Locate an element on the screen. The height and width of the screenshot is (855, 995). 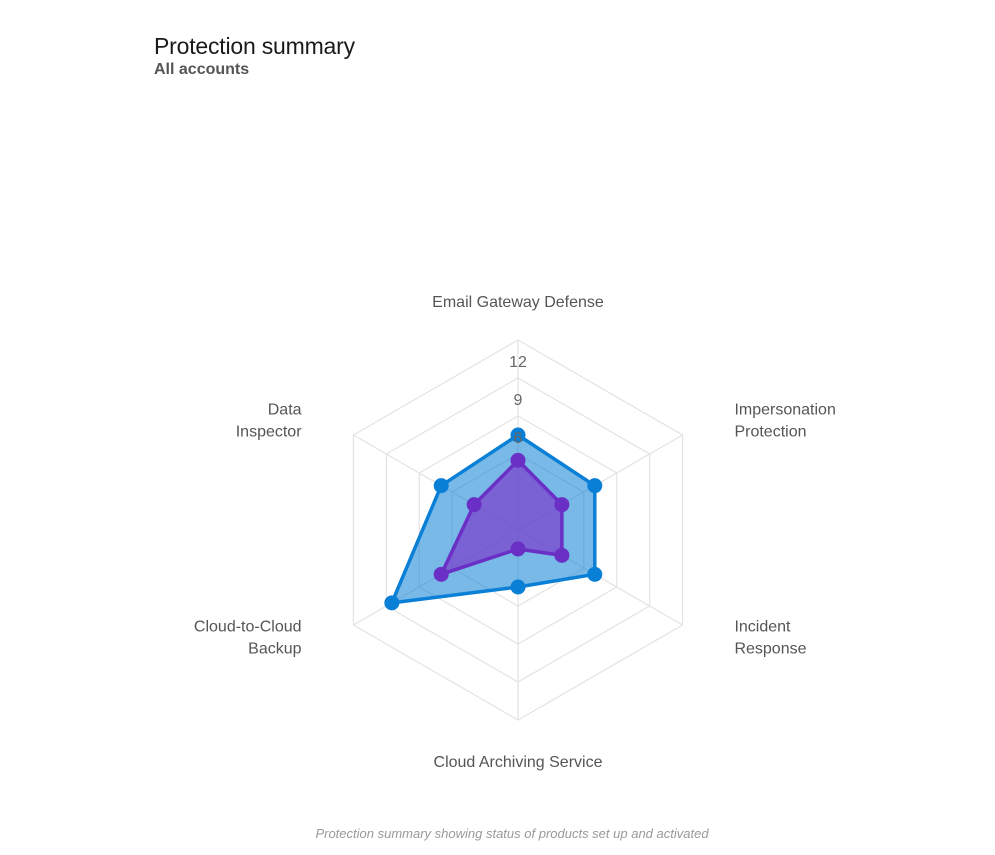
axis-label-5-line-0: Data is located at coordinates (285, 410).